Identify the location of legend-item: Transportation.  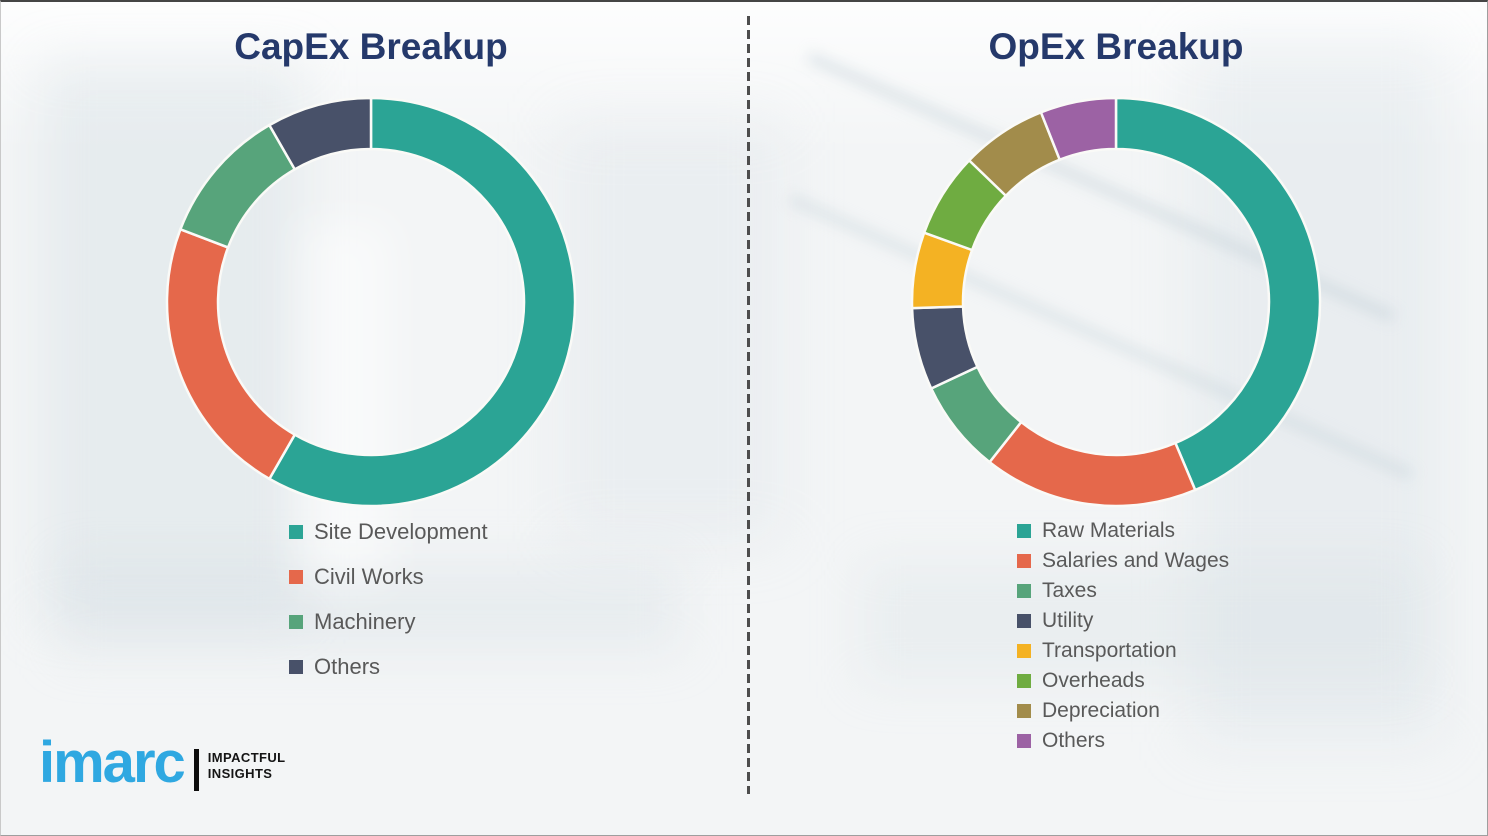
(1123, 651).